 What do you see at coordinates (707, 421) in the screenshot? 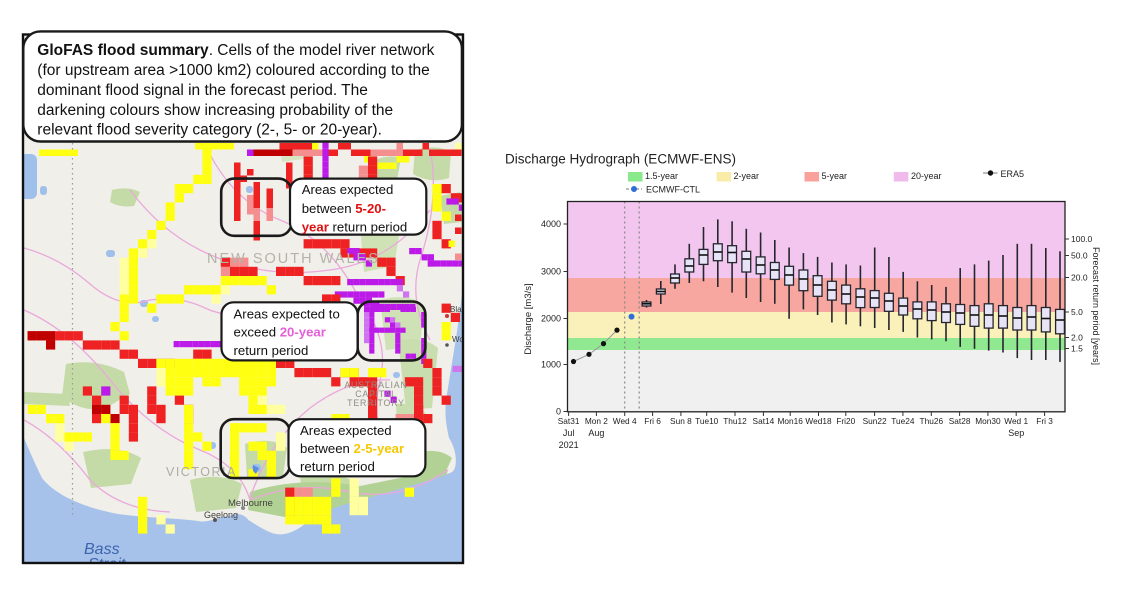
I see `svg-text: Tue10` at bounding box center [707, 421].